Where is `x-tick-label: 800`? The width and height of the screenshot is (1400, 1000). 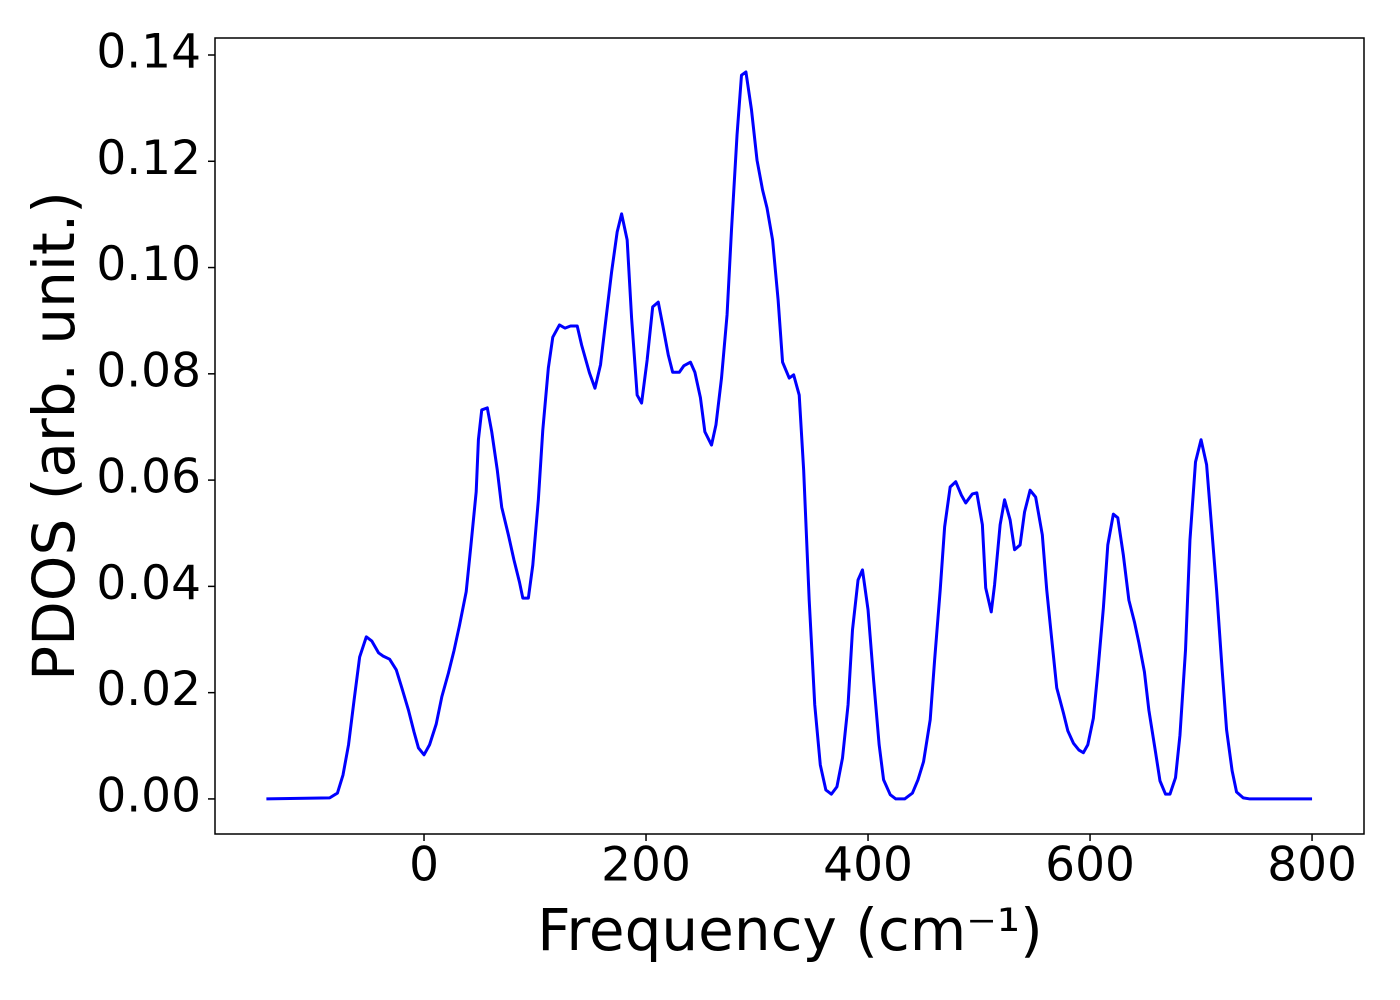
x-tick-label: 800 is located at coordinates (1312, 865).